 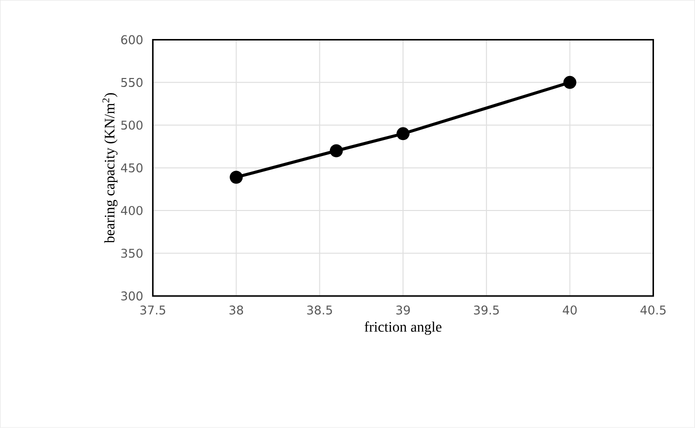 I want to click on y-tick-label: 500, so click(x=131, y=125).